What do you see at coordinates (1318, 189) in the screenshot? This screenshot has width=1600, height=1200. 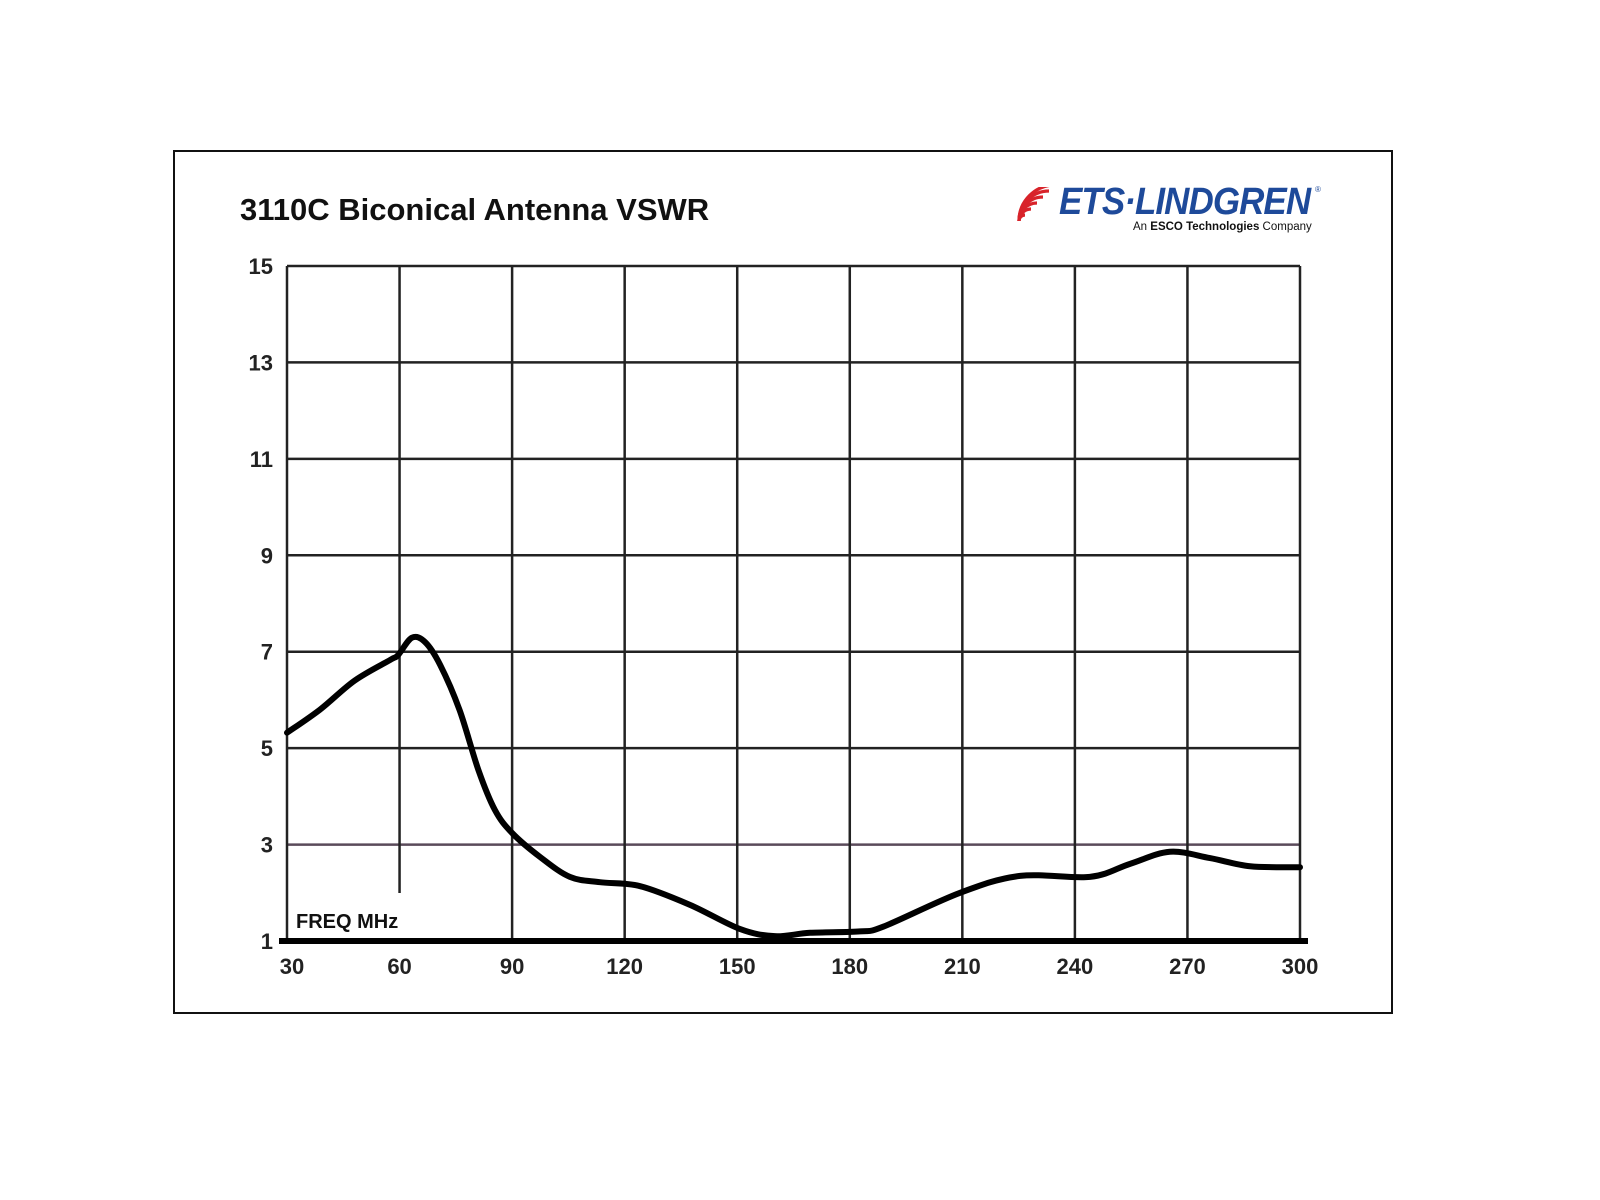 I see `registered-mark: ®` at bounding box center [1318, 189].